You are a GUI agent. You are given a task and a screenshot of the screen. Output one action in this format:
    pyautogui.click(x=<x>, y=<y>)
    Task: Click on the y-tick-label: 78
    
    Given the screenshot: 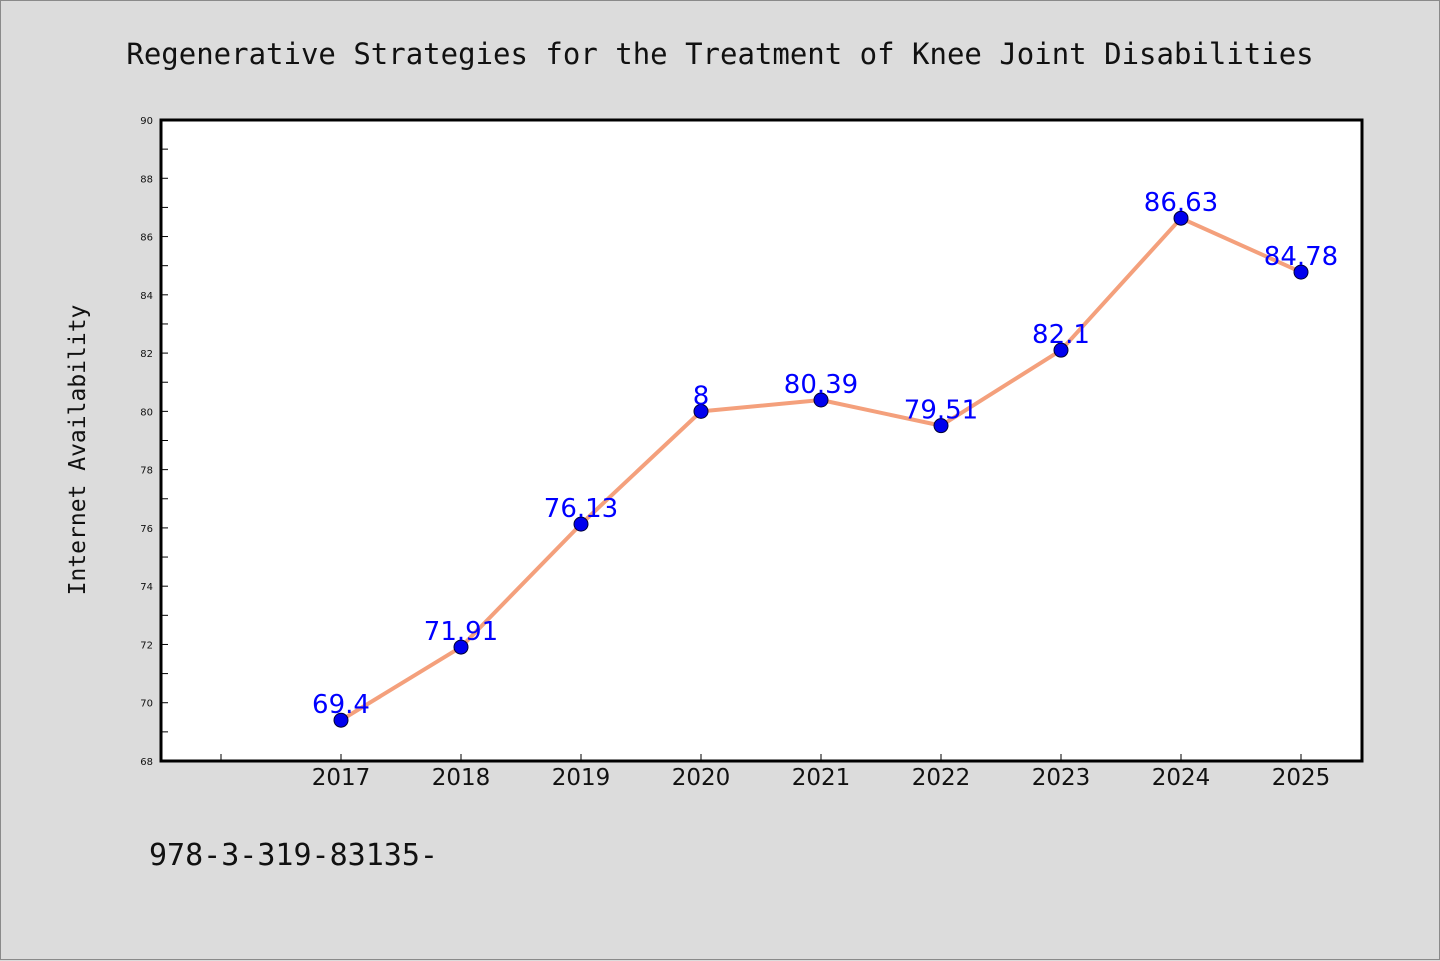 What is the action you would take?
    pyautogui.click(x=146, y=471)
    